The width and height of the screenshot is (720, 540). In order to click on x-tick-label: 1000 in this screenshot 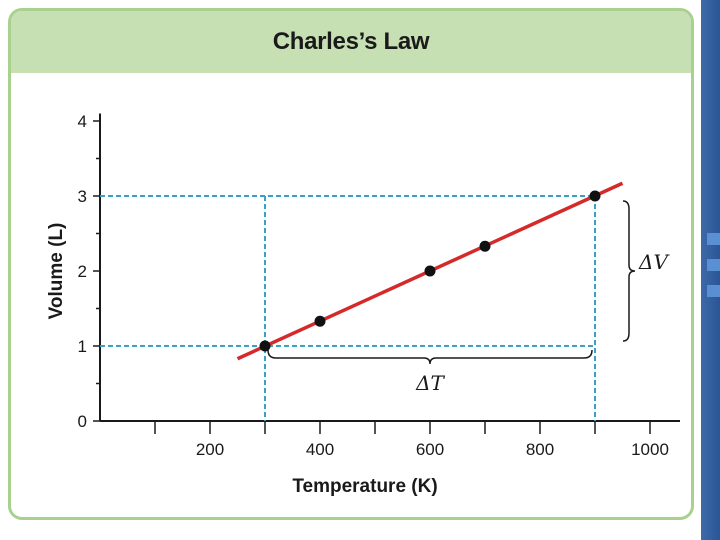, I will do `click(650, 449)`.